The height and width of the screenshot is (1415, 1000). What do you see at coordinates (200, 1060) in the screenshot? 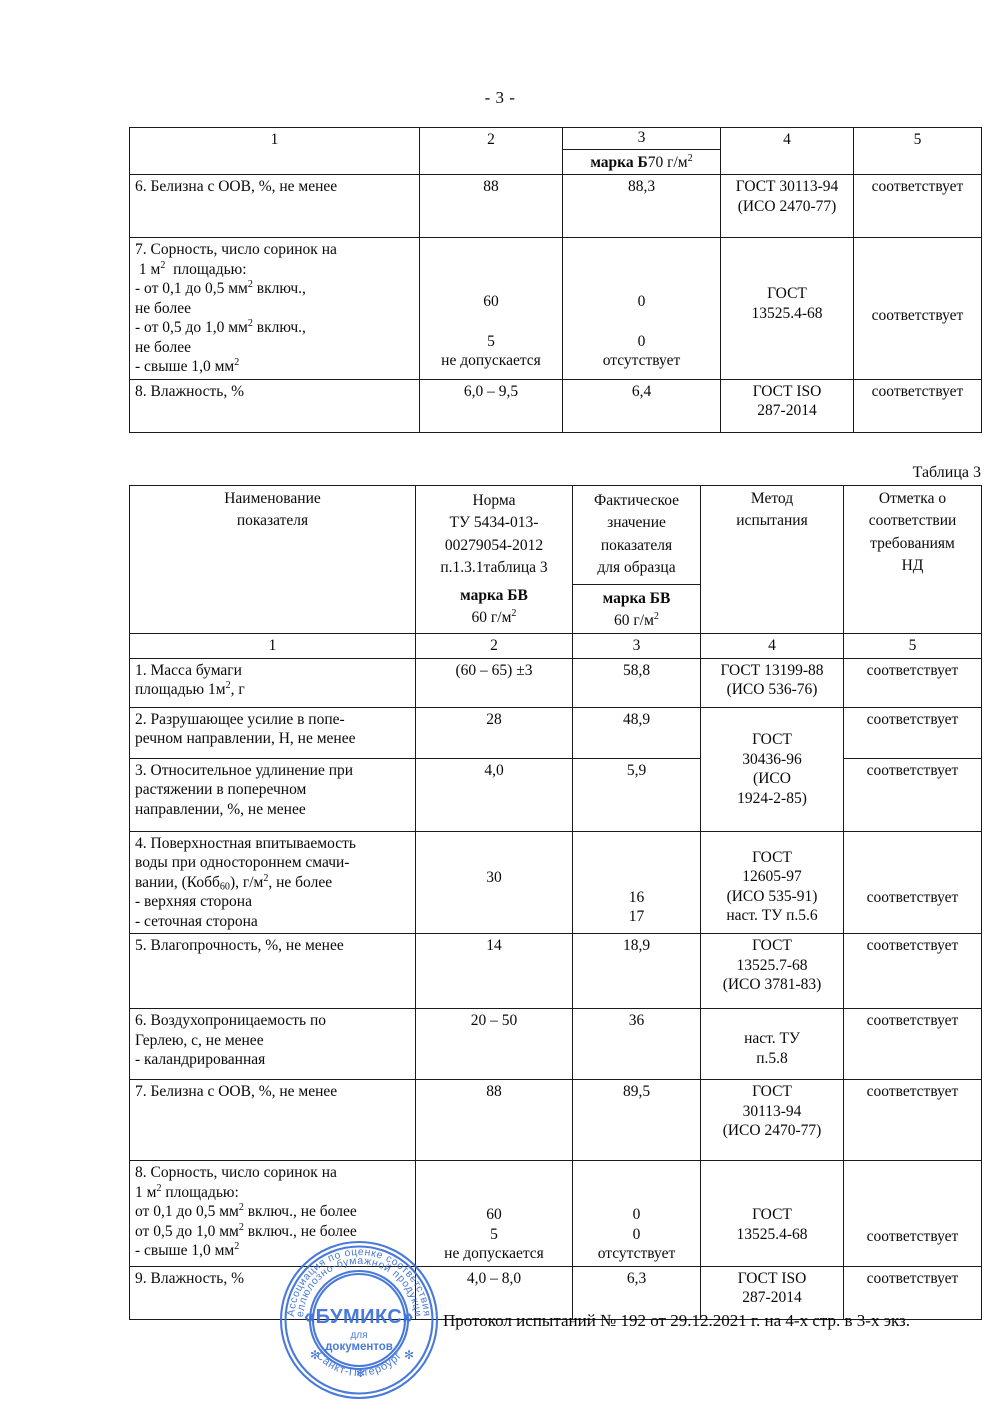
I see `indicator-line: - каландрированная` at bounding box center [200, 1060].